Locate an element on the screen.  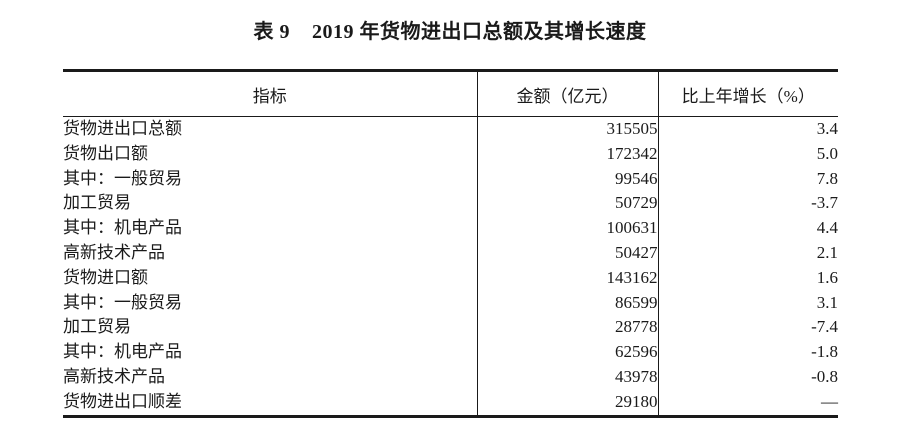
table-header: 指标 金额（亿元） 比上年增长（%） is located at coordinates (450, 93).